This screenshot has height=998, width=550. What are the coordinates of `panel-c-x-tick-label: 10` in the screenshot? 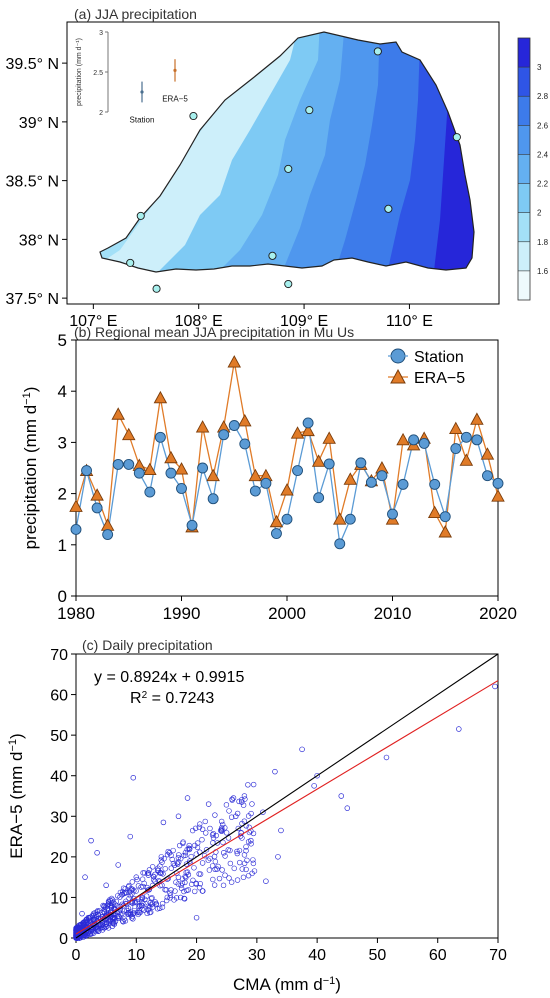 It's located at (136, 955).